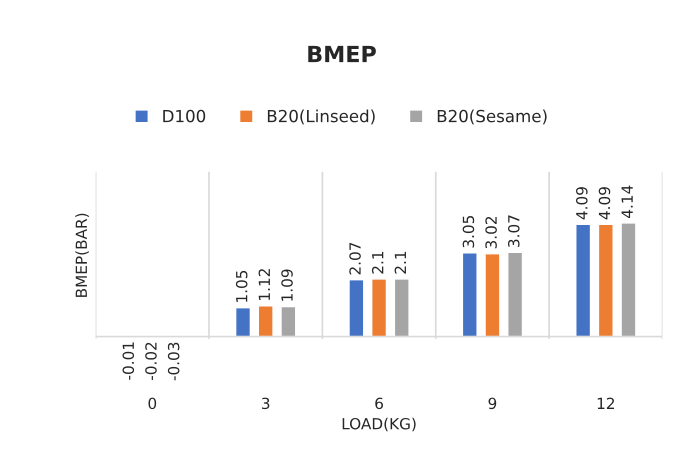 The image size is (683, 452). What do you see at coordinates (287, 285) in the screenshot?
I see `data-label: 1.09` at bounding box center [287, 285].